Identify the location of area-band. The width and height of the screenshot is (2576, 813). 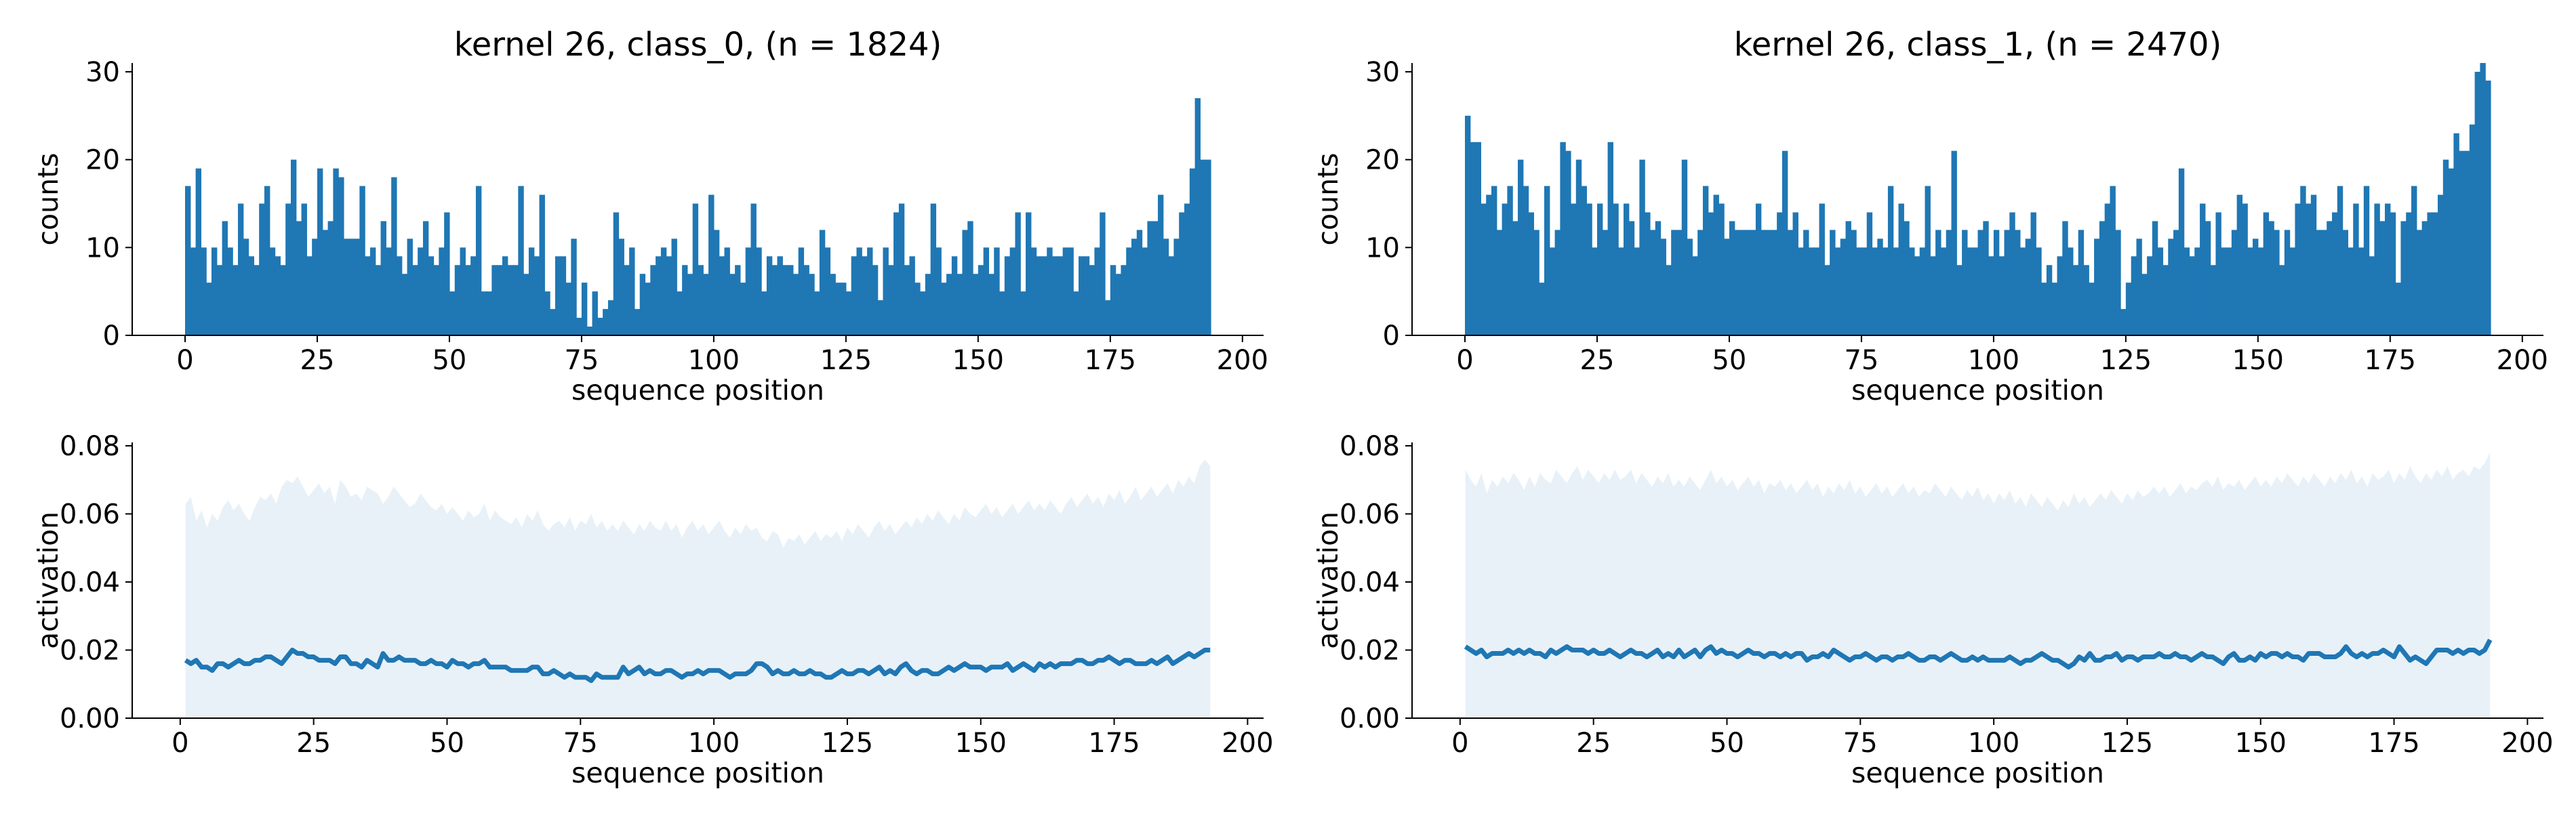
(698, 588).